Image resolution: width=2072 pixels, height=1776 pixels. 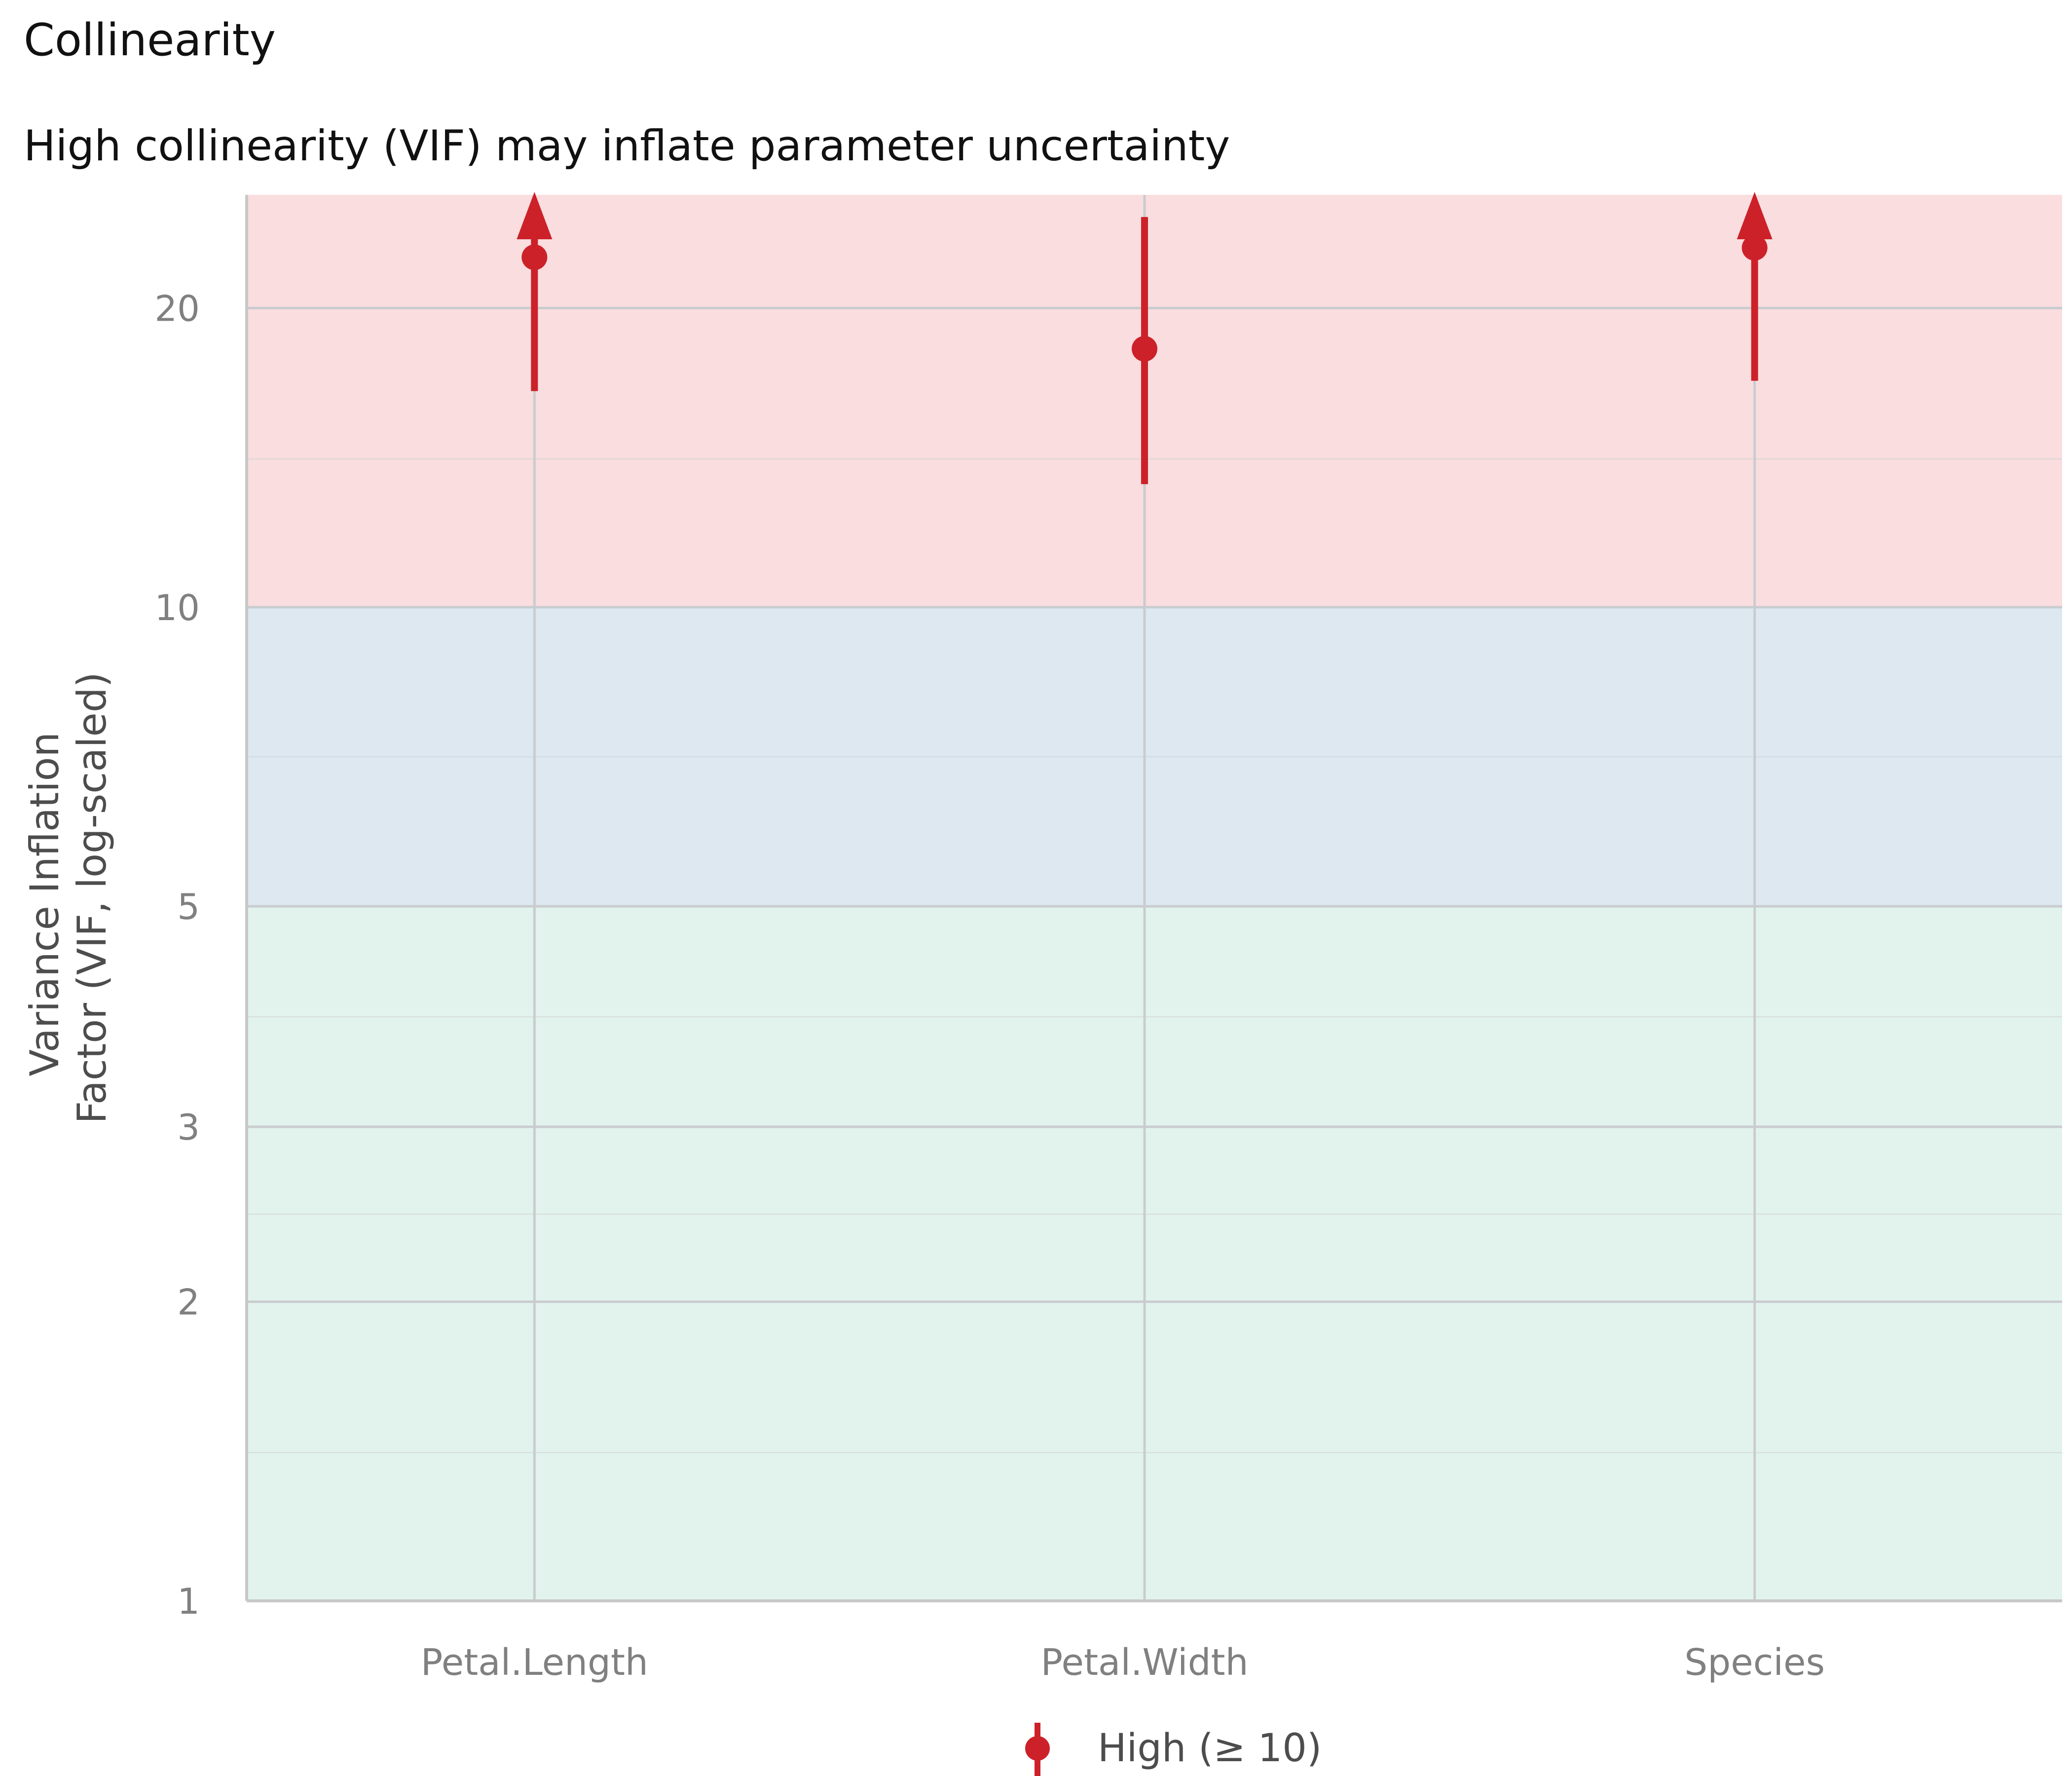 What do you see at coordinates (177, 955) in the screenshot?
I see `y-tick-labels: 1 2 3 5 10 20` at bounding box center [177, 955].